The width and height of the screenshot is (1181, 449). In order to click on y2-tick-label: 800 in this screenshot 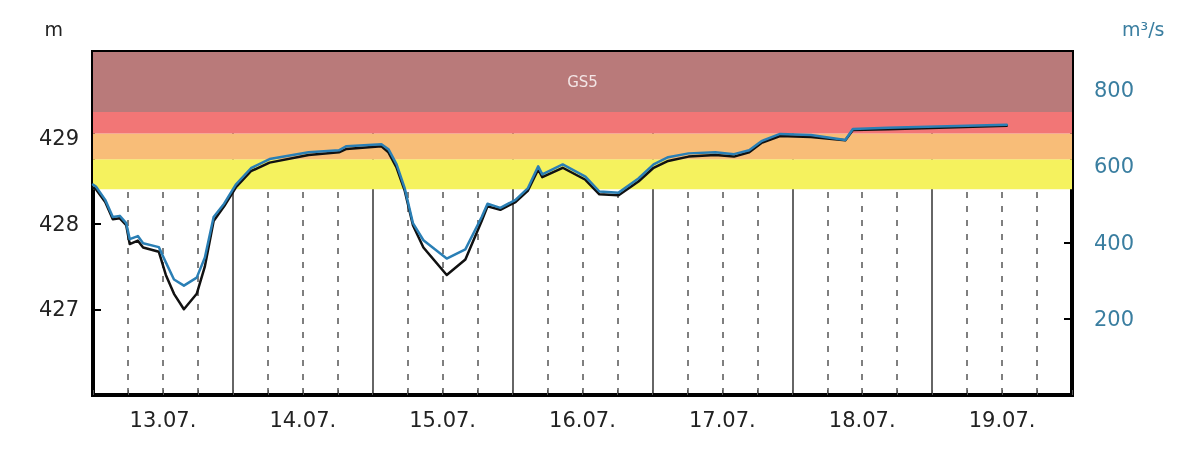, I will do `click(1114, 90)`.